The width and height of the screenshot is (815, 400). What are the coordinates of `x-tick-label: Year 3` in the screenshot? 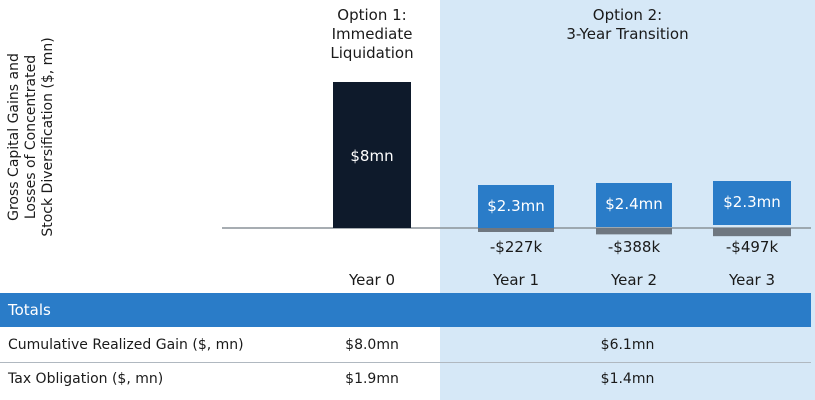 It's located at (752, 280).